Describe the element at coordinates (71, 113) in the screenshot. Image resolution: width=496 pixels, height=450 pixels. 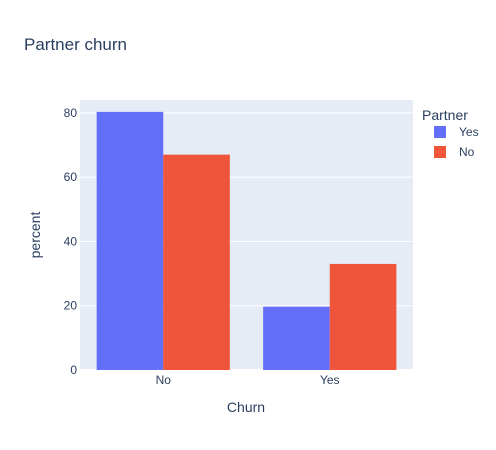
I see `y-tick-label: 80` at that location.